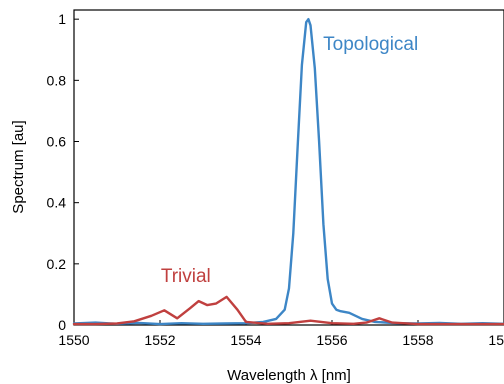 This screenshot has height=384, width=504. Describe the element at coordinates (281, 334) in the screenshot. I see `x-axis-ticks: 1550 1552 1554 1556 1558 1560` at that location.